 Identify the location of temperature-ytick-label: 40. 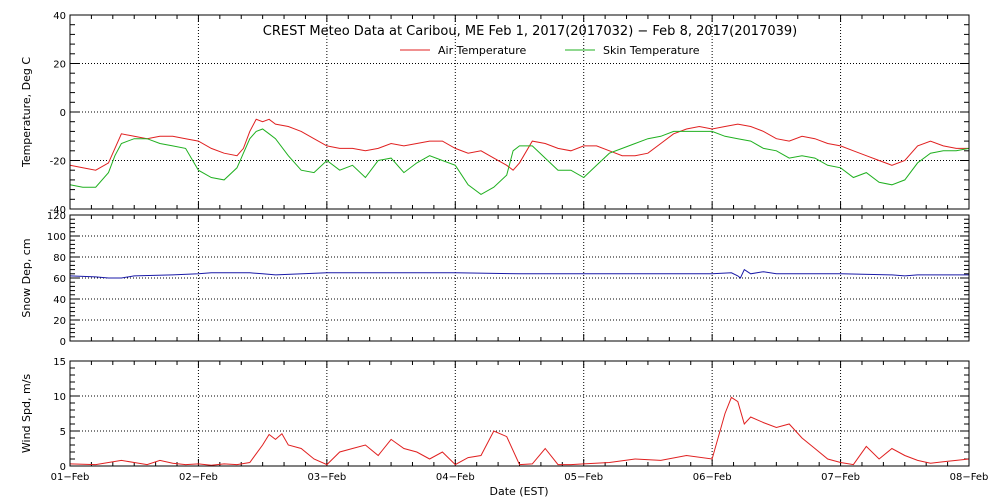
(59, 16).